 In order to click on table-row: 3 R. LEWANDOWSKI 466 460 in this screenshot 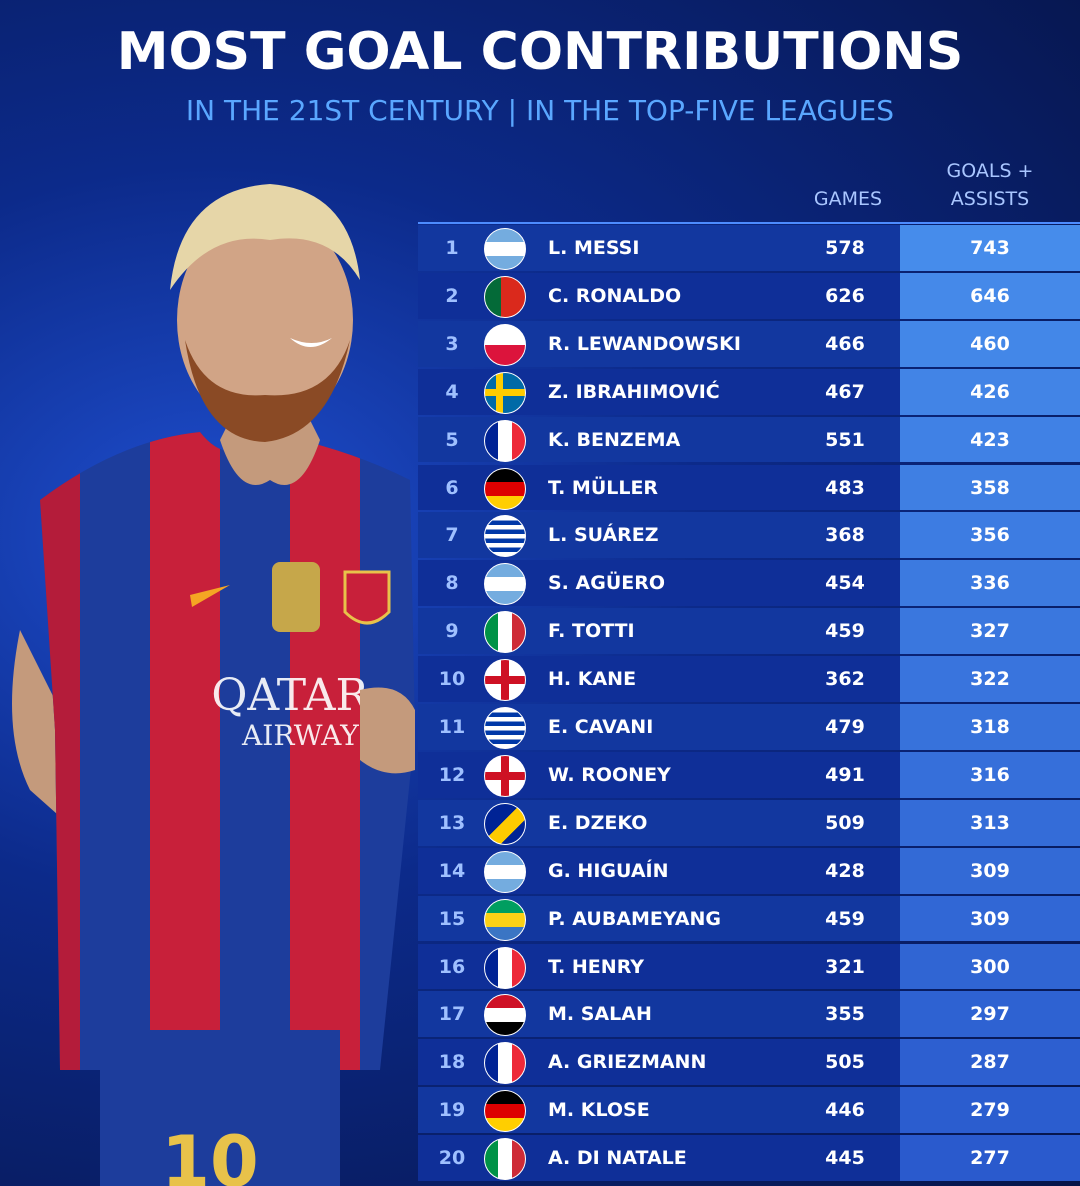, I will do `click(749, 344)`.